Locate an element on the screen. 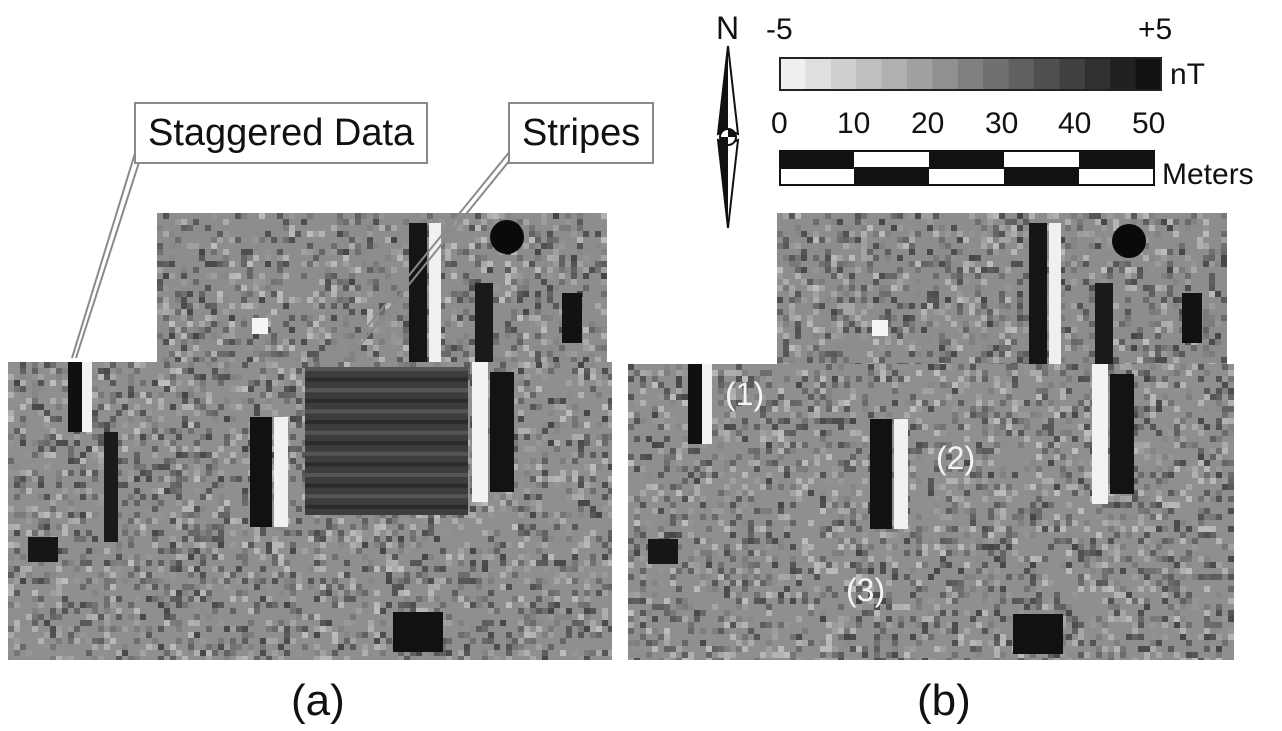 The height and width of the screenshot is (731, 1282). color-scale-min: -5 is located at coordinates (779, 29).